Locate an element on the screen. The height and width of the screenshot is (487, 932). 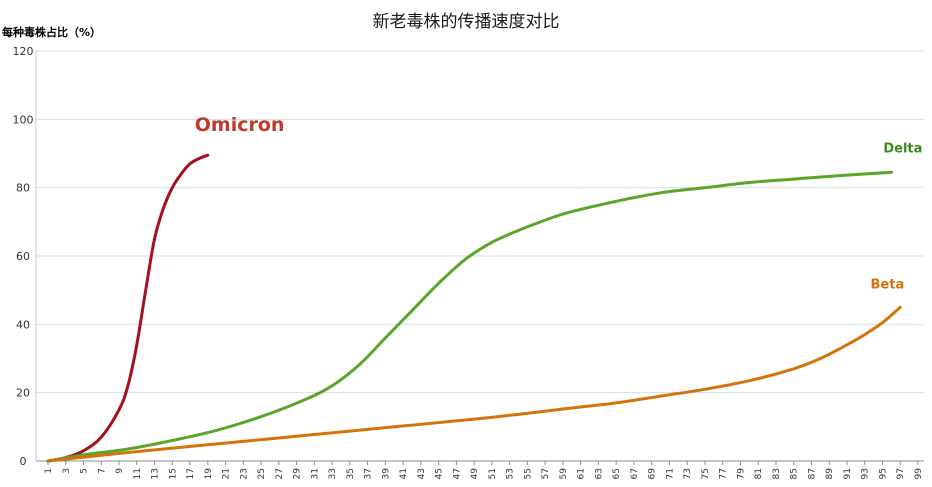
x-tick-label: 29 is located at coordinates (298, 474).